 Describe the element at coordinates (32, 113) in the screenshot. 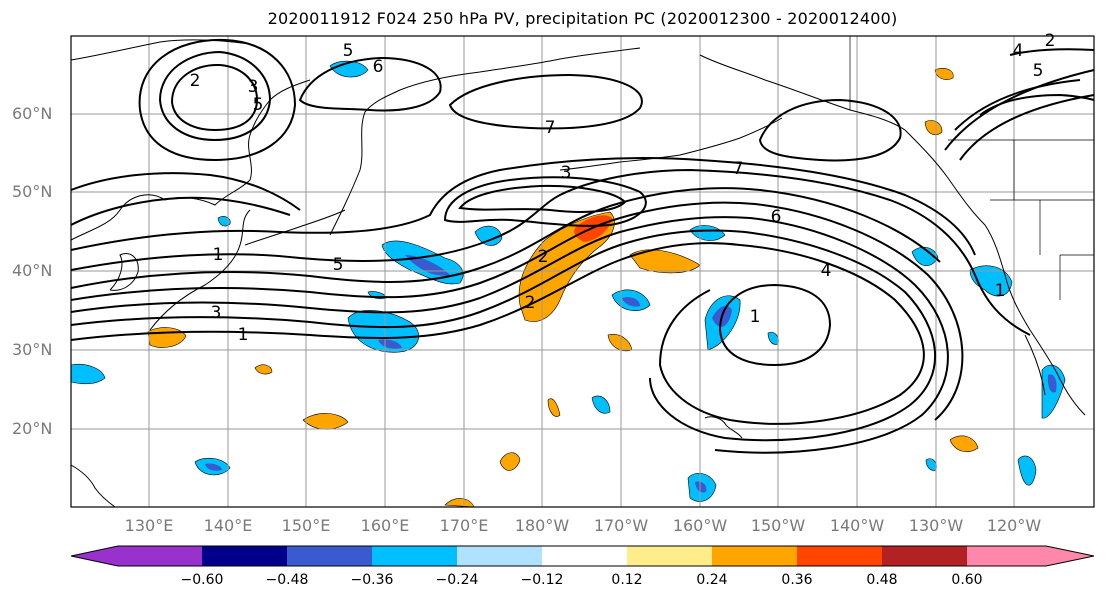

I see `lat-label-60n: 60°N` at that location.